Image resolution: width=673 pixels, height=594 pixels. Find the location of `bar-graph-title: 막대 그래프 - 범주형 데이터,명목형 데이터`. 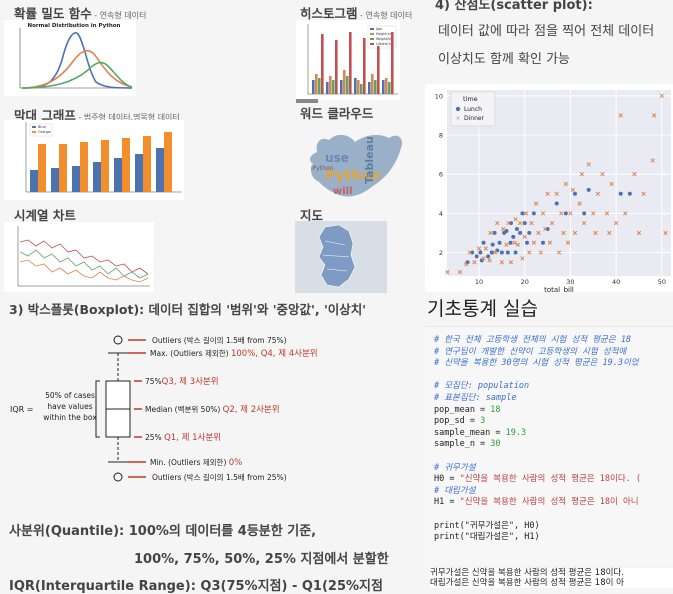

bar-graph-title: 막대 그래프 - 범주형 데이터,명목형 데이터 is located at coordinates (97, 115).